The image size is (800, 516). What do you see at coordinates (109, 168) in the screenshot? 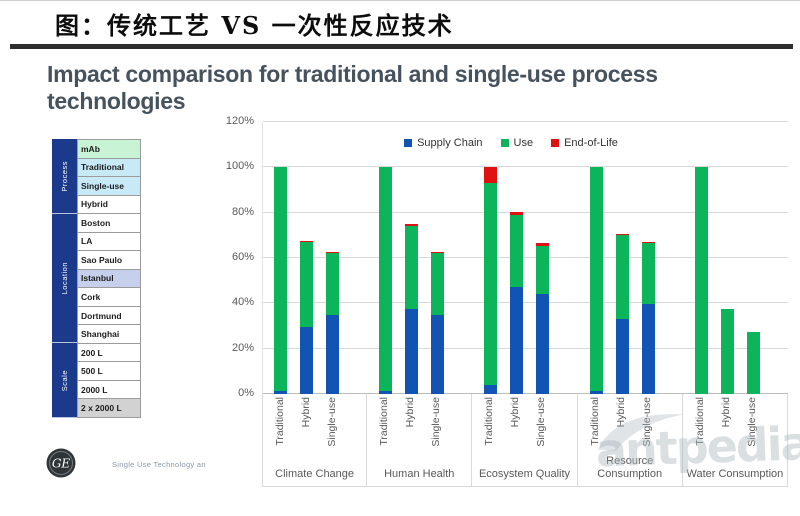
I see `table-row: Traditional` at bounding box center [109, 168].